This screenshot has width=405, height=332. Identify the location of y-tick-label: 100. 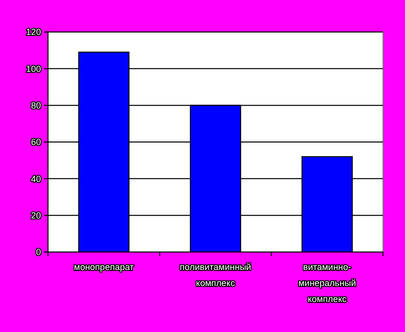
(33, 69).